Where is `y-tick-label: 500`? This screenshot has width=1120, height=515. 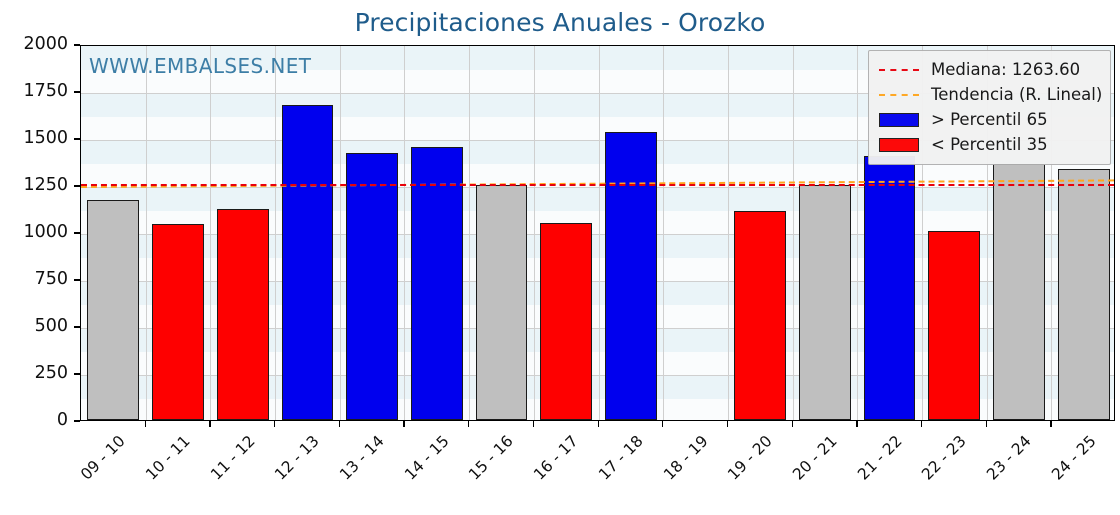 y-tick-label: 500 is located at coordinates (51, 326).